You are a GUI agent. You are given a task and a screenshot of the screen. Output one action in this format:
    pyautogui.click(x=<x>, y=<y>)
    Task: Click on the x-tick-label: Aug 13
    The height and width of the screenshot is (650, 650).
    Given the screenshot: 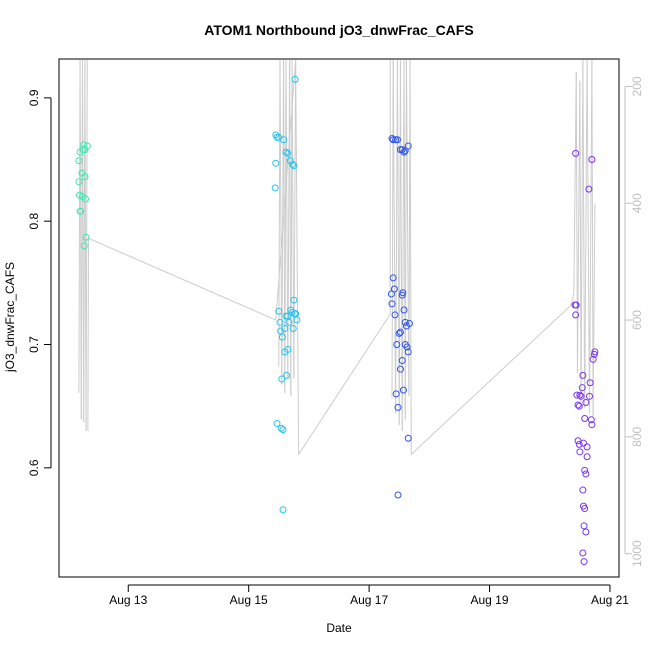 What is the action you would take?
    pyautogui.click(x=128, y=600)
    